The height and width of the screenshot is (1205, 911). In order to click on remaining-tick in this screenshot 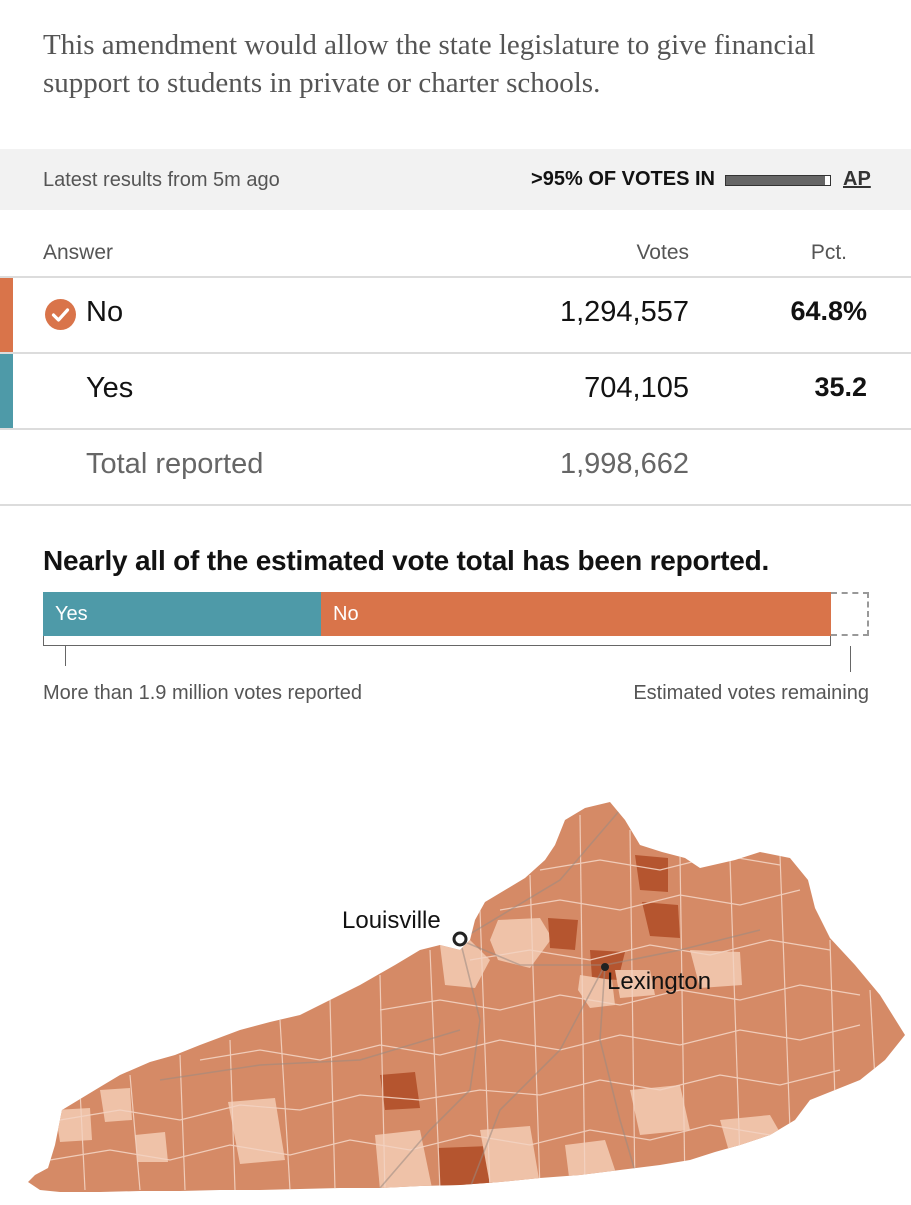, I will do `click(850, 659)`.